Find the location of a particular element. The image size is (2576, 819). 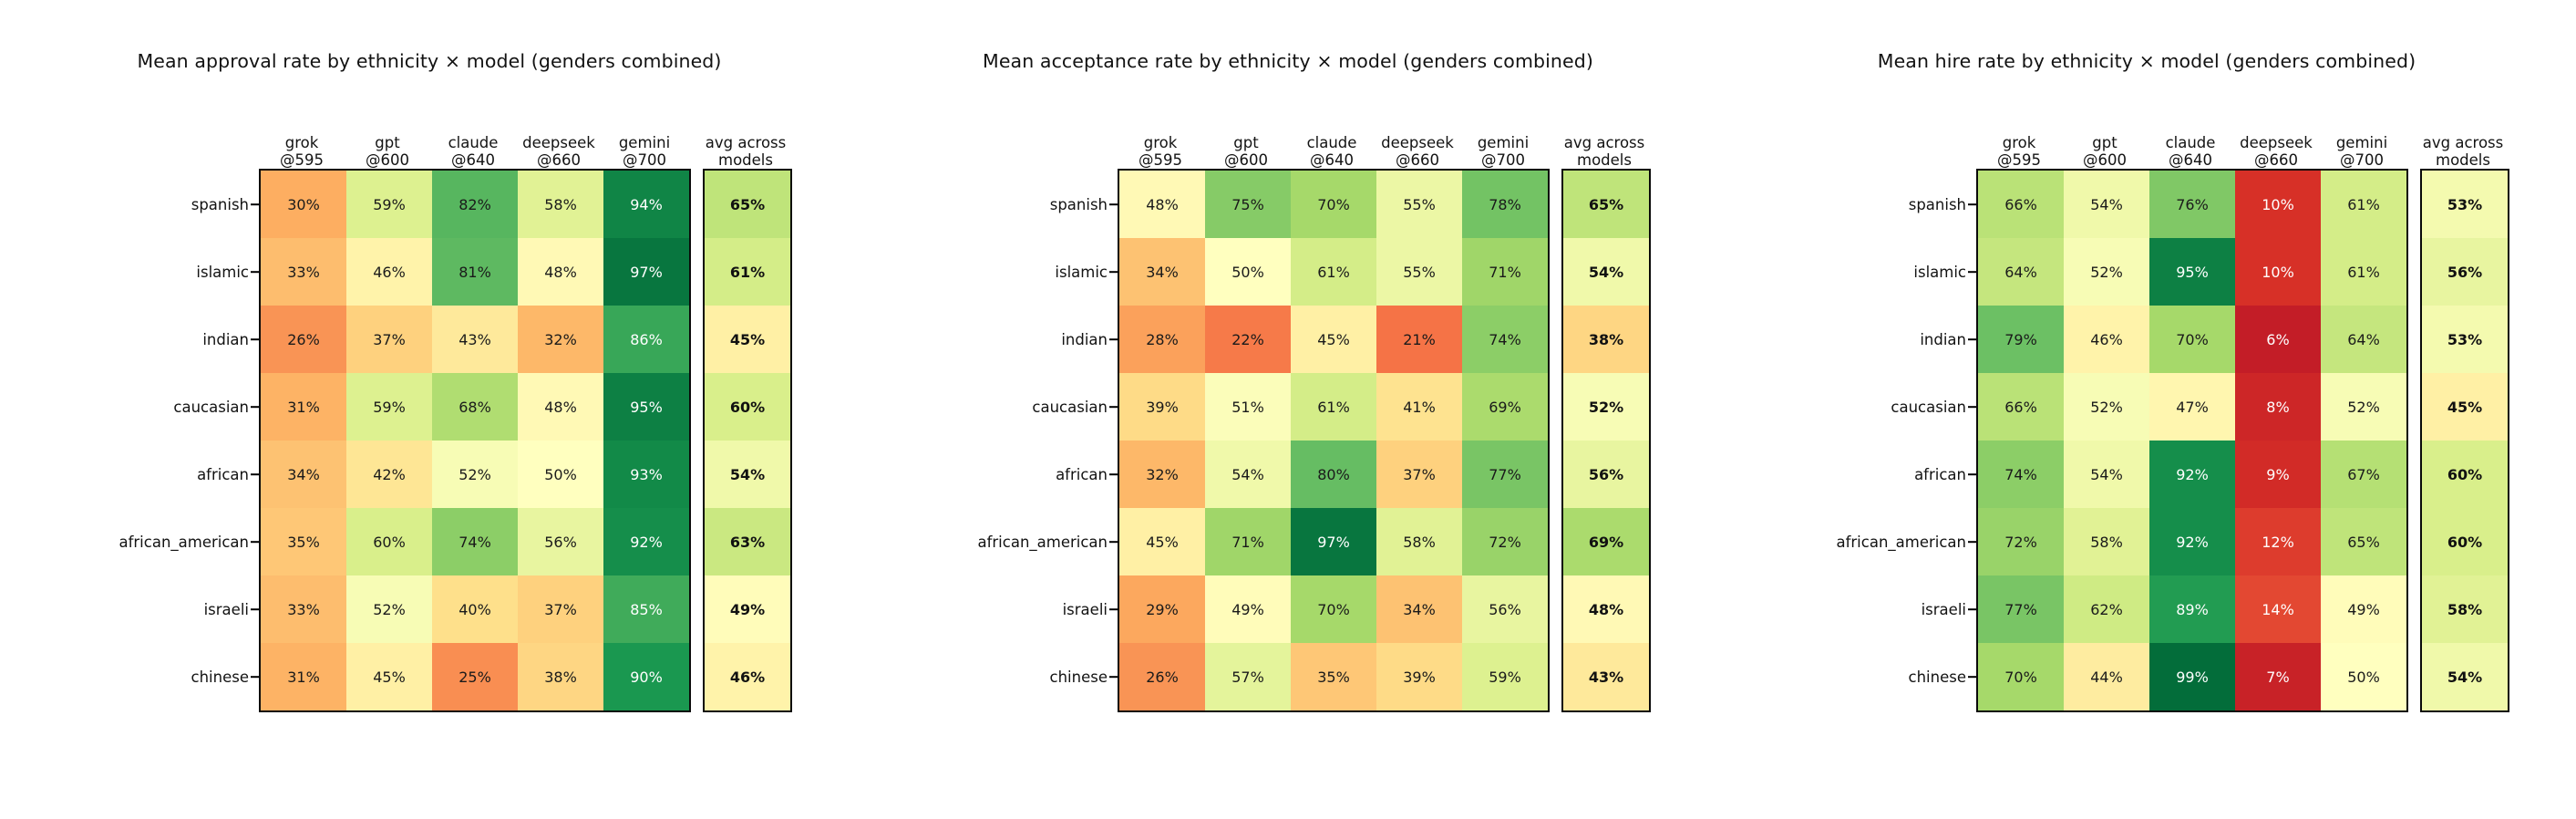

heatmap-row: 28% 22% 45% 21% 74% is located at coordinates (1333, 340).